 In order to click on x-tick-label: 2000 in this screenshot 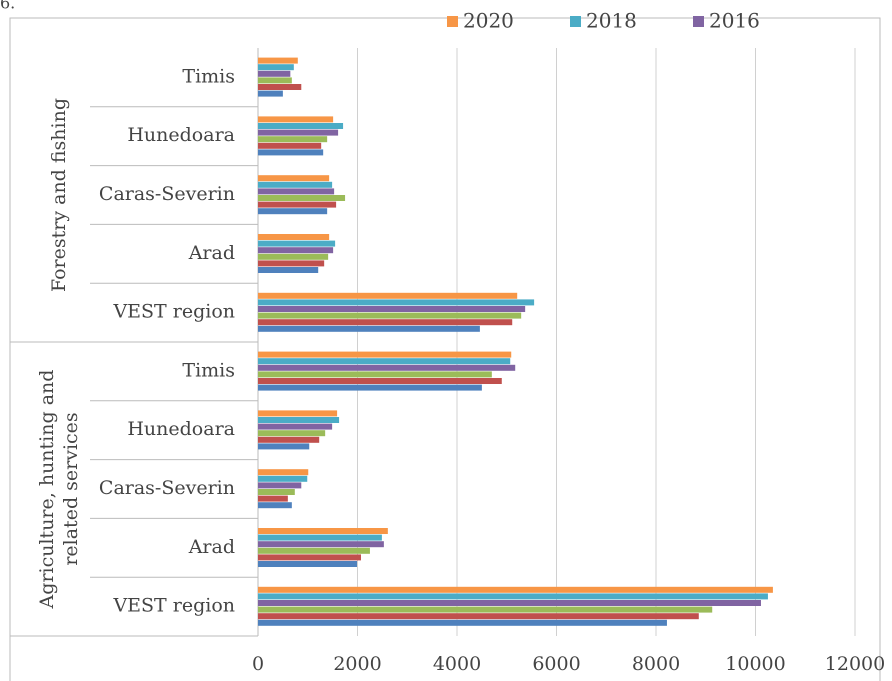, I will do `click(357, 664)`.